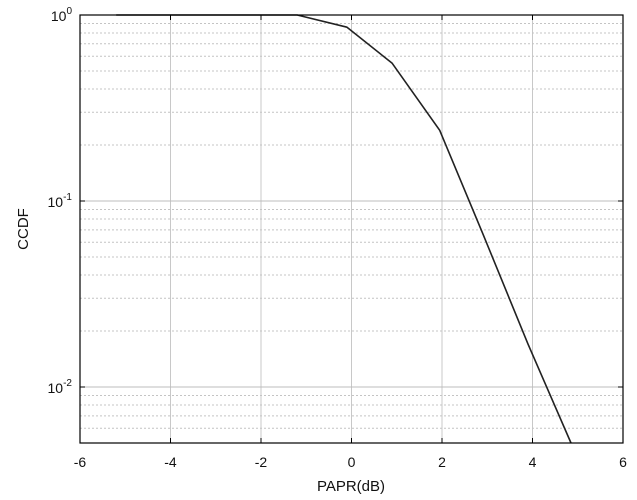 This screenshot has height=500, width=637. Describe the element at coordinates (80, 462) in the screenshot. I see `x-tick-label: -6` at that location.